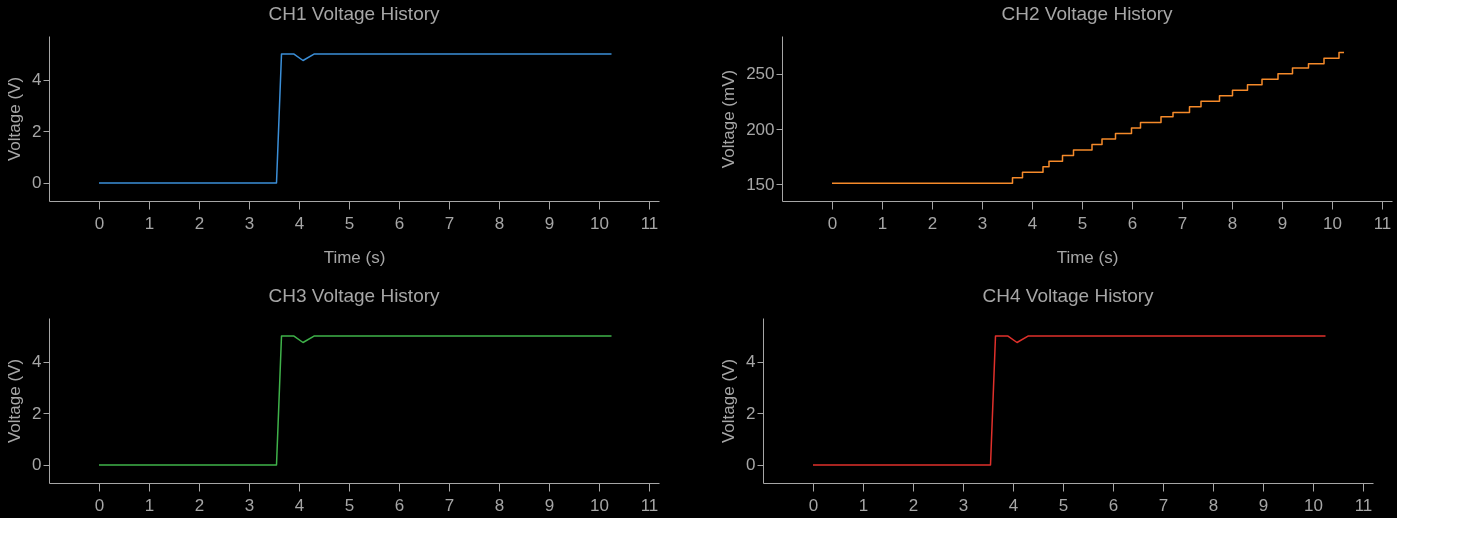 The width and height of the screenshot is (1482, 544). I want to click on y-axis-title: Voltage (mV), so click(729, 119).